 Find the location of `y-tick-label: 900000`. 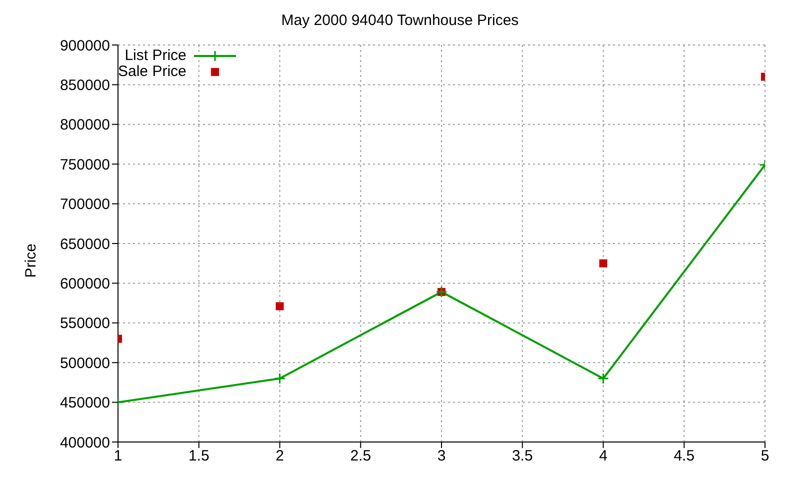

y-tick-label: 900000 is located at coordinates (85, 45).